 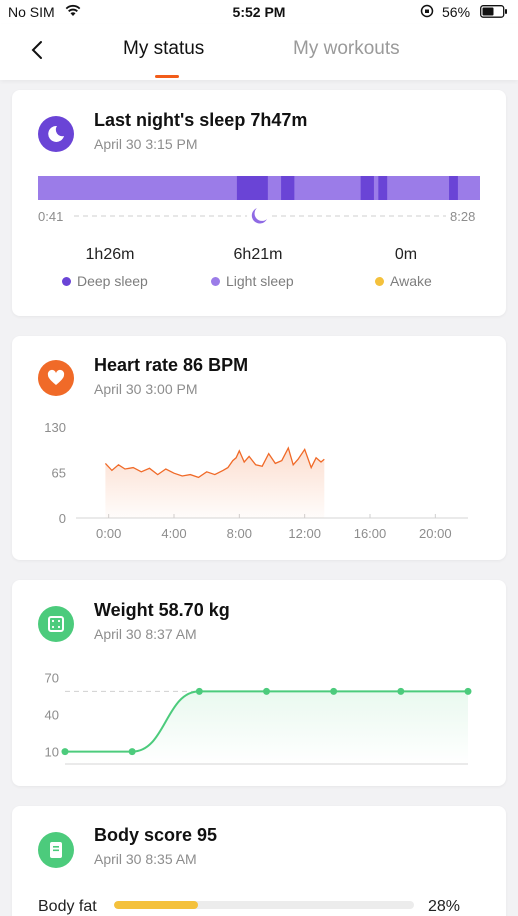 What do you see at coordinates (105, 281) in the screenshot?
I see `legend-deep-sleep: Deep sleep` at bounding box center [105, 281].